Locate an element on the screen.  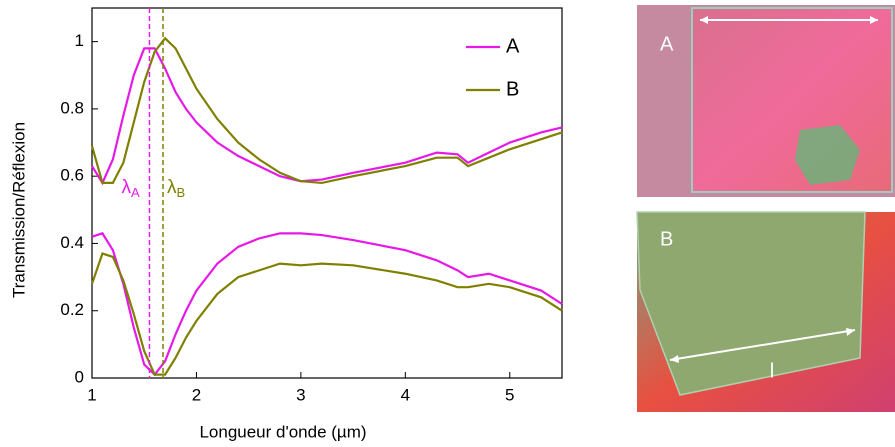
x-tick-label: 2 is located at coordinates (196, 394).